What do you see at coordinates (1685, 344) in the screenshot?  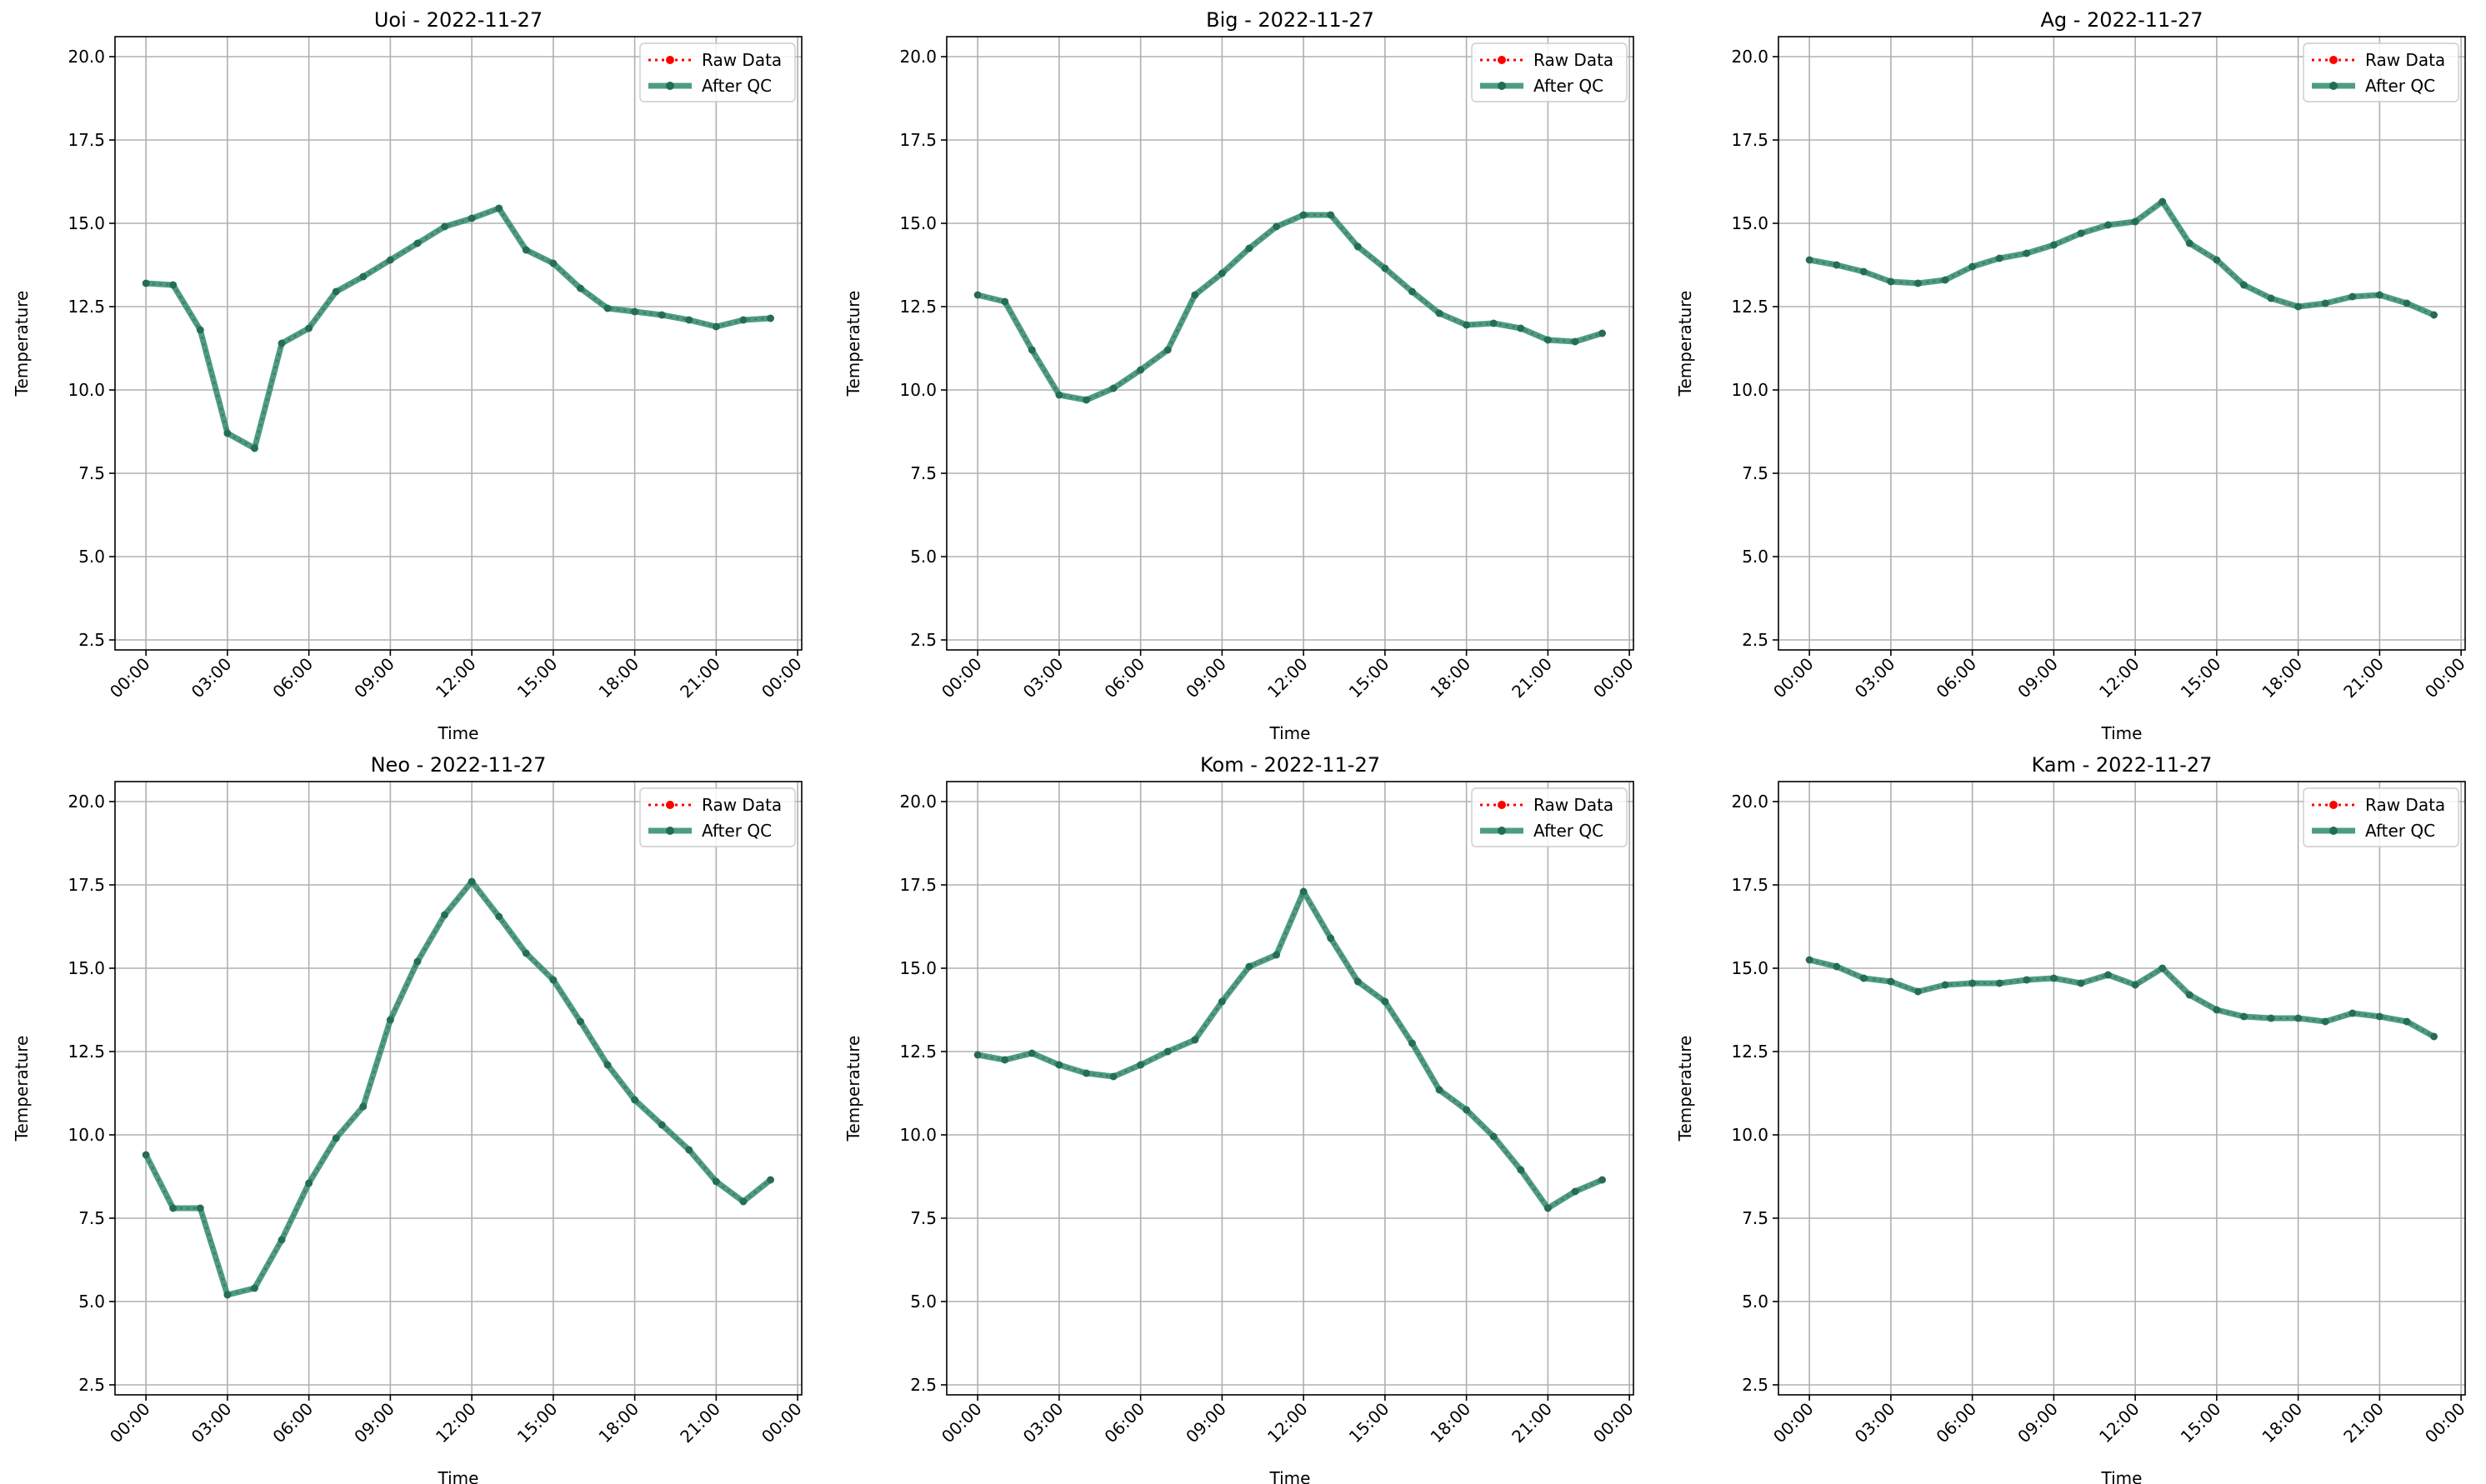 I see `y-axis-label: Temperature` at bounding box center [1685, 344].